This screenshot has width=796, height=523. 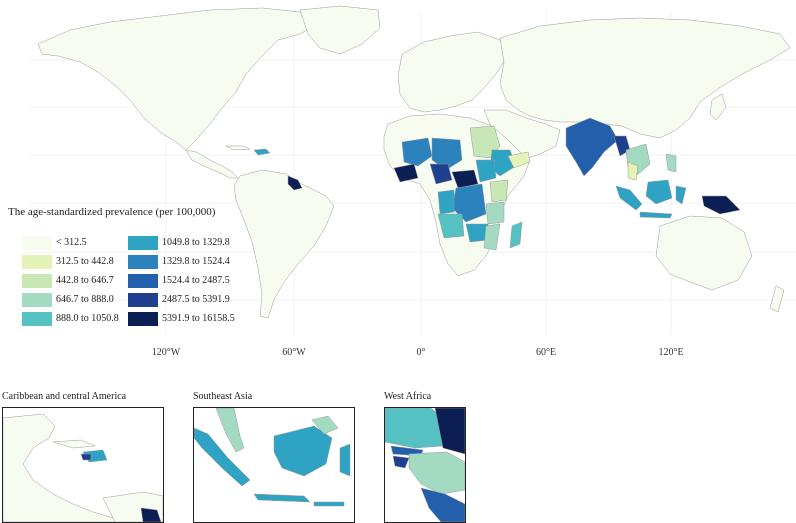 I want to click on madagascar, so click(x=516, y=235).